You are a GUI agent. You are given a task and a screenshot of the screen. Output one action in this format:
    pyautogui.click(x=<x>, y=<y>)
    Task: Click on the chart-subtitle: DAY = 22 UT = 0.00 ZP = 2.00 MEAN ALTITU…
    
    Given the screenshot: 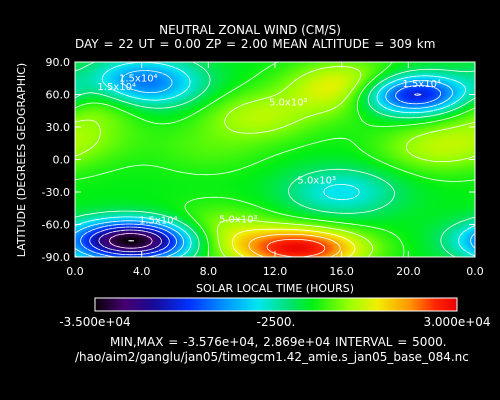 What is the action you would take?
    pyautogui.click(x=255, y=44)
    